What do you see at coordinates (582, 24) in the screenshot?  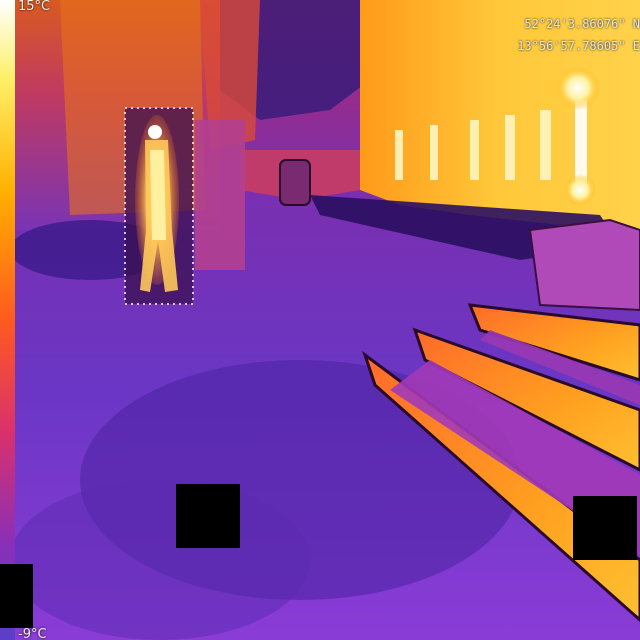 I see `gps-latitude: 52°24'3.86076" N` at bounding box center [582, 24].